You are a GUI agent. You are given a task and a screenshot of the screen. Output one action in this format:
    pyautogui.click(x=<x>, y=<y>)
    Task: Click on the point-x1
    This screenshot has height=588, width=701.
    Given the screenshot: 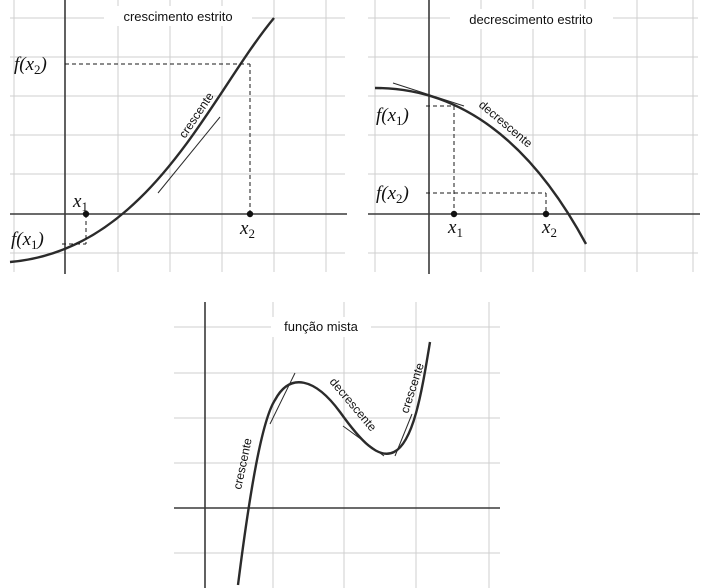 What is the action you would take?
    pyautogui.click(x=86, y=214)
    